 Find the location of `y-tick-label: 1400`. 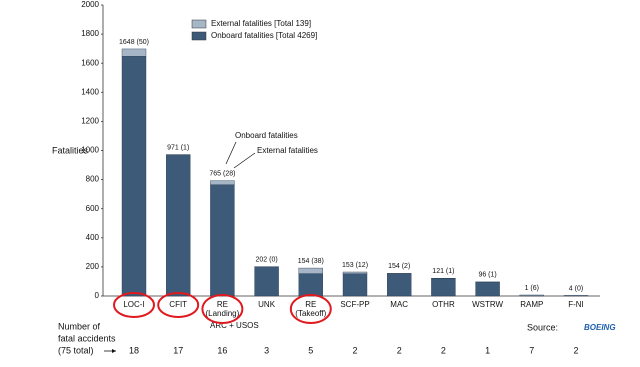

y-tick-label: 1400 is located at coordinates (90, 91).